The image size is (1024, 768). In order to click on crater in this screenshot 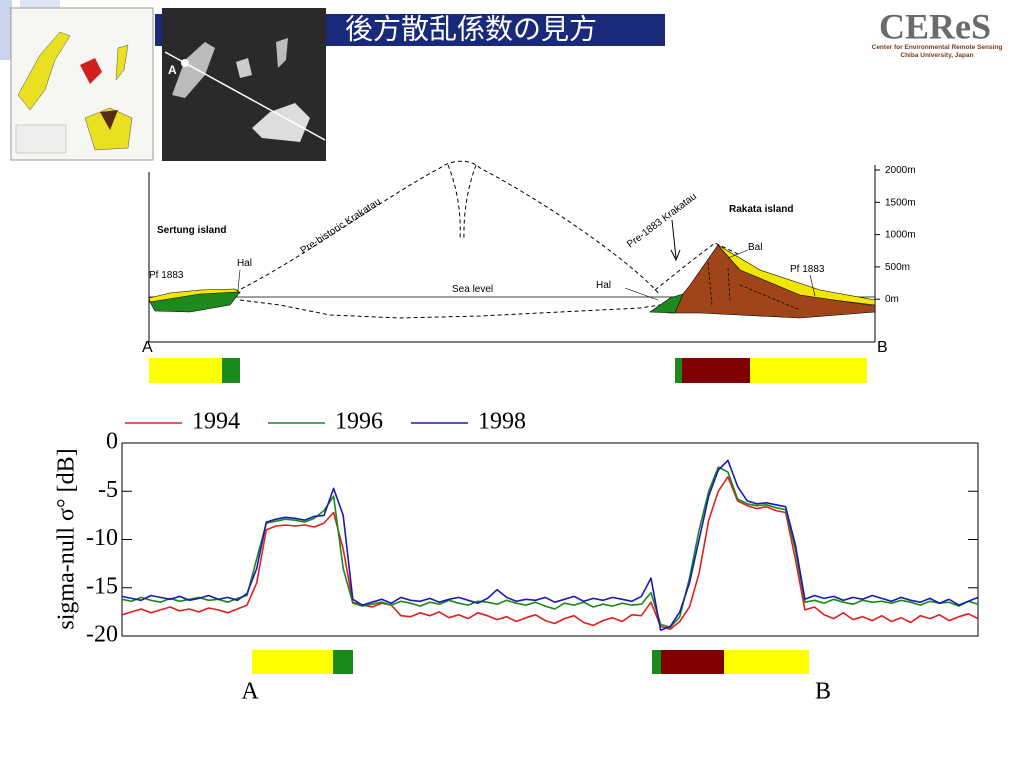, I will do `click(462, 202)`.